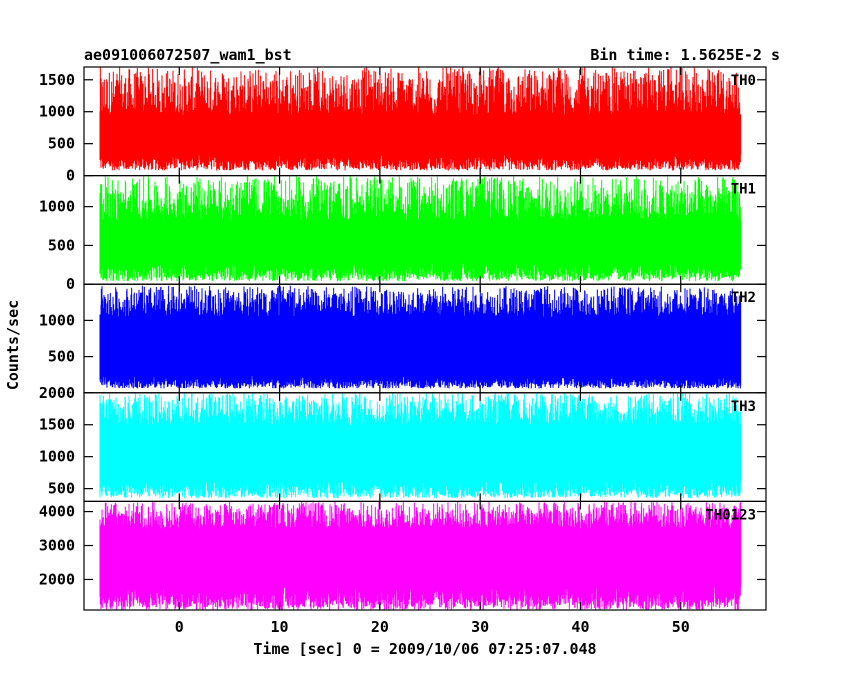  What do you see at coordinates (580, 627) in the screenshot?
I see `x-tick-label: 40` at bounding box center [580, 627].